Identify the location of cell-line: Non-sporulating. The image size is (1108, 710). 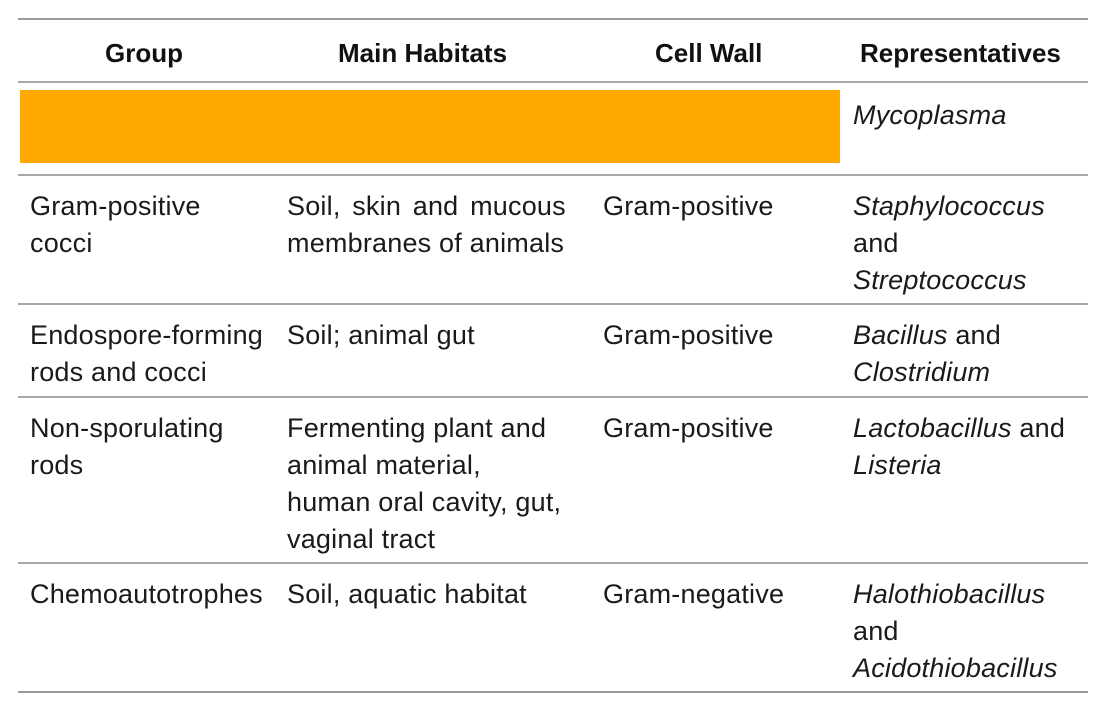
(127, 428).